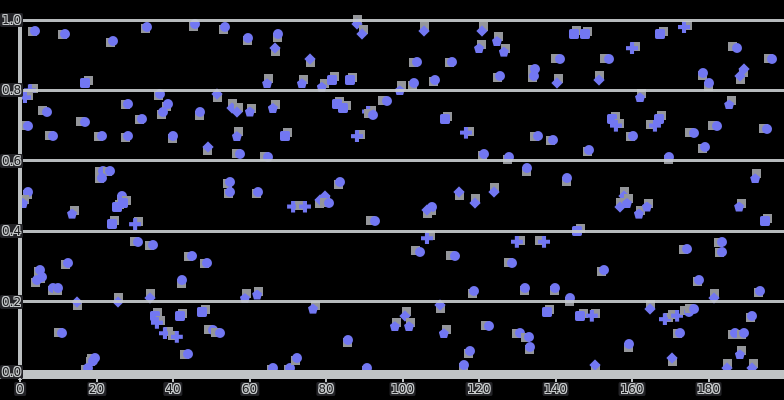 Image resolution: width=784 pixels, height=400 pixels. I want to click on gridline-y-0.8, so click(392, 90).